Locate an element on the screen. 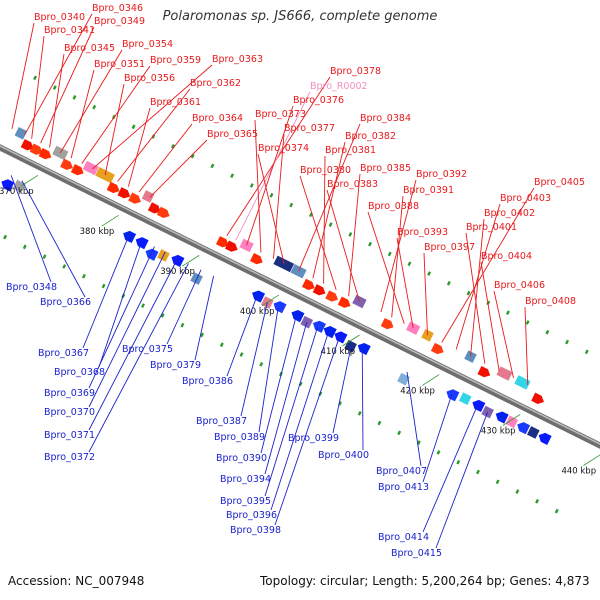  forward-gene-label: Bpro_0384 is located at coordinates (385, 118).